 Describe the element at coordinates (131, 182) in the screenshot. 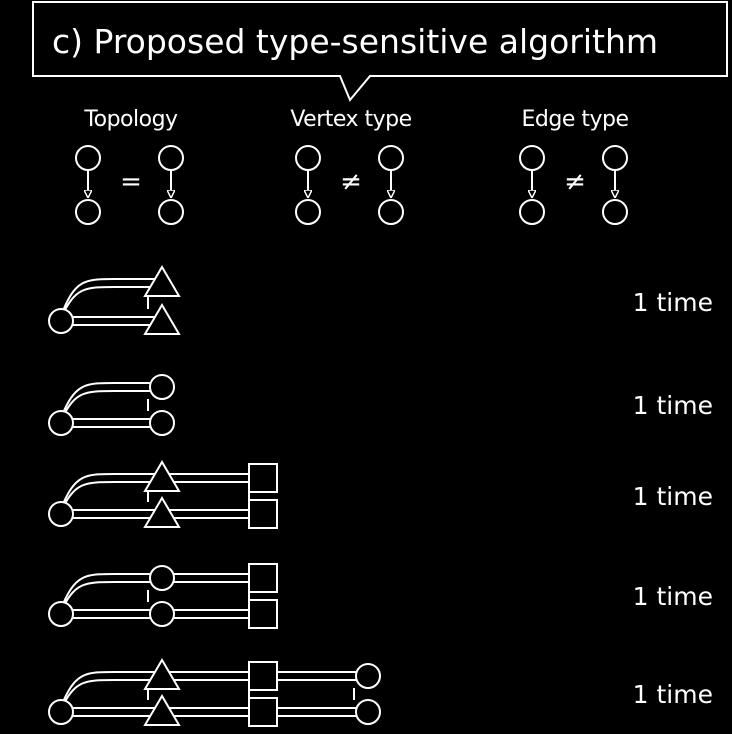

I see `equals-sign: =` at that location.